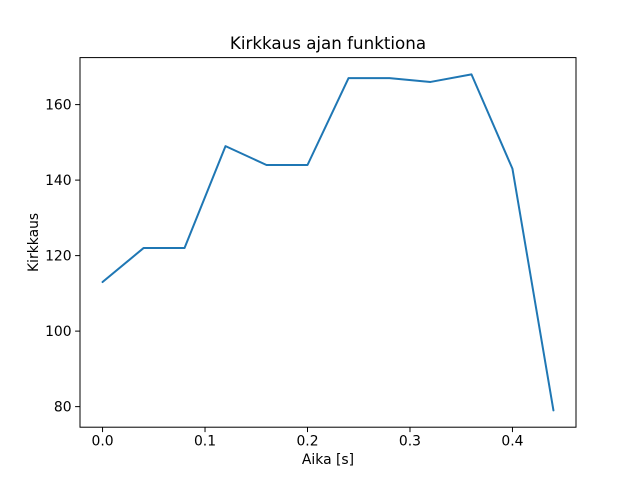  I want to click on y-tick-label: 140, so click(58, 181).